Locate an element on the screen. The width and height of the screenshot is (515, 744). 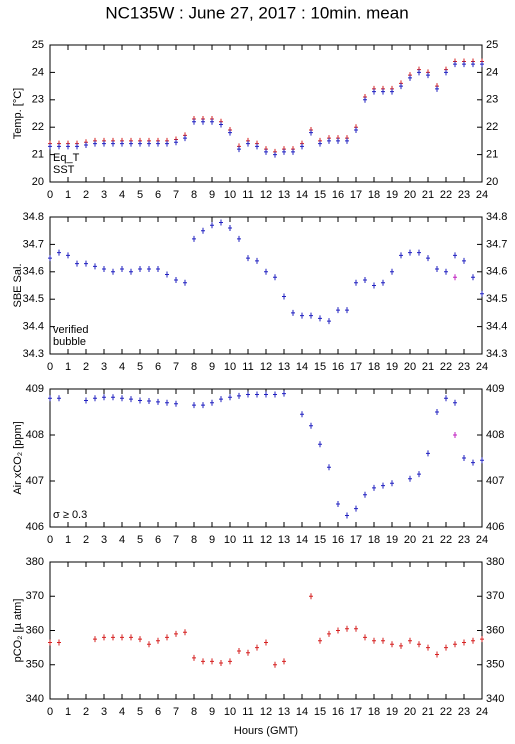
y2-tick-label: 34.7 is located at coordinates (496, 244).